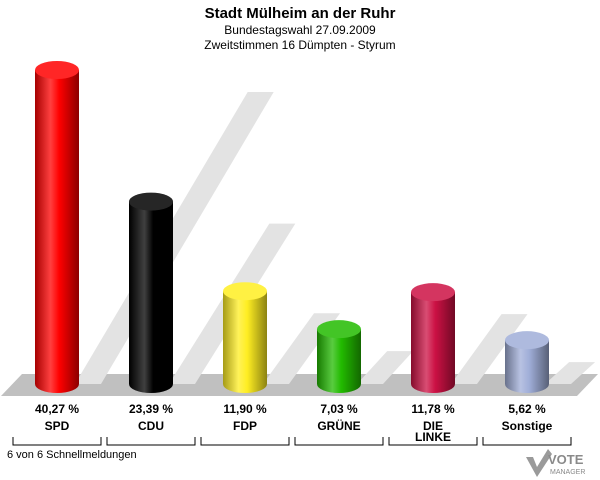 The width and height of the screenshot is (600, 480). I want to click on bar-cdu, so click(151, 292).